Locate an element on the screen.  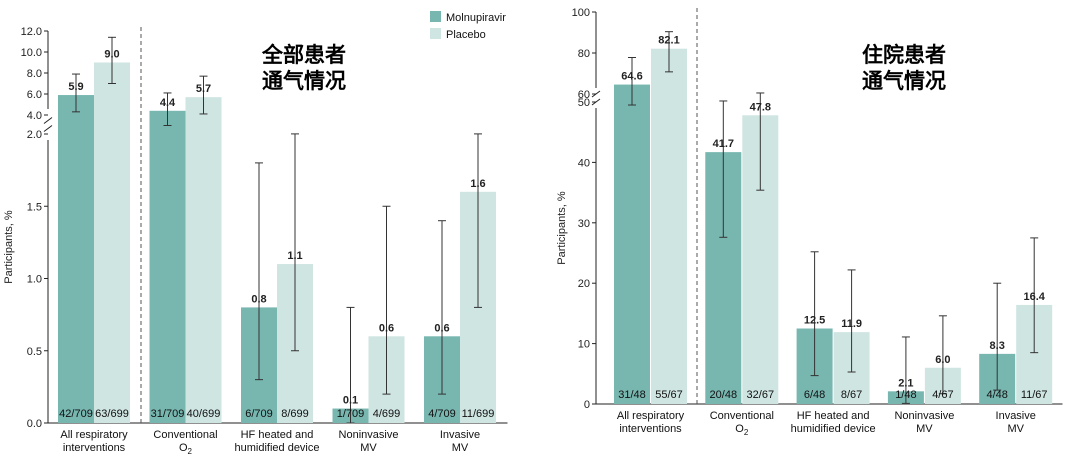
data-label: 82.1 is located at coordinates (668, 41).